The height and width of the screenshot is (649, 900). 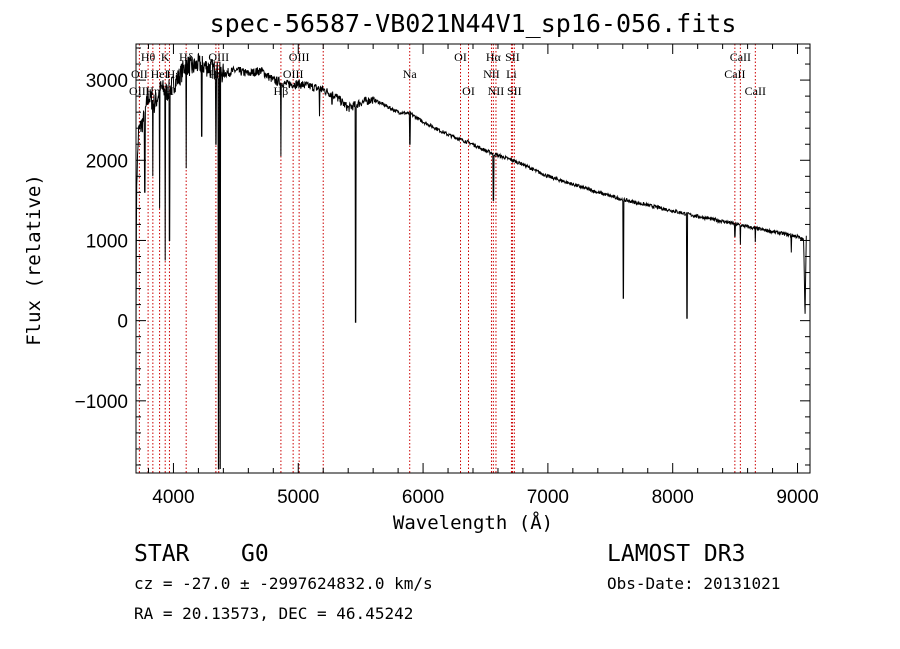 What do you see at coordinates (548, 497) in the screenshot?
I see `x-tick-label-3: 7000` at bounding box center [548, 497].